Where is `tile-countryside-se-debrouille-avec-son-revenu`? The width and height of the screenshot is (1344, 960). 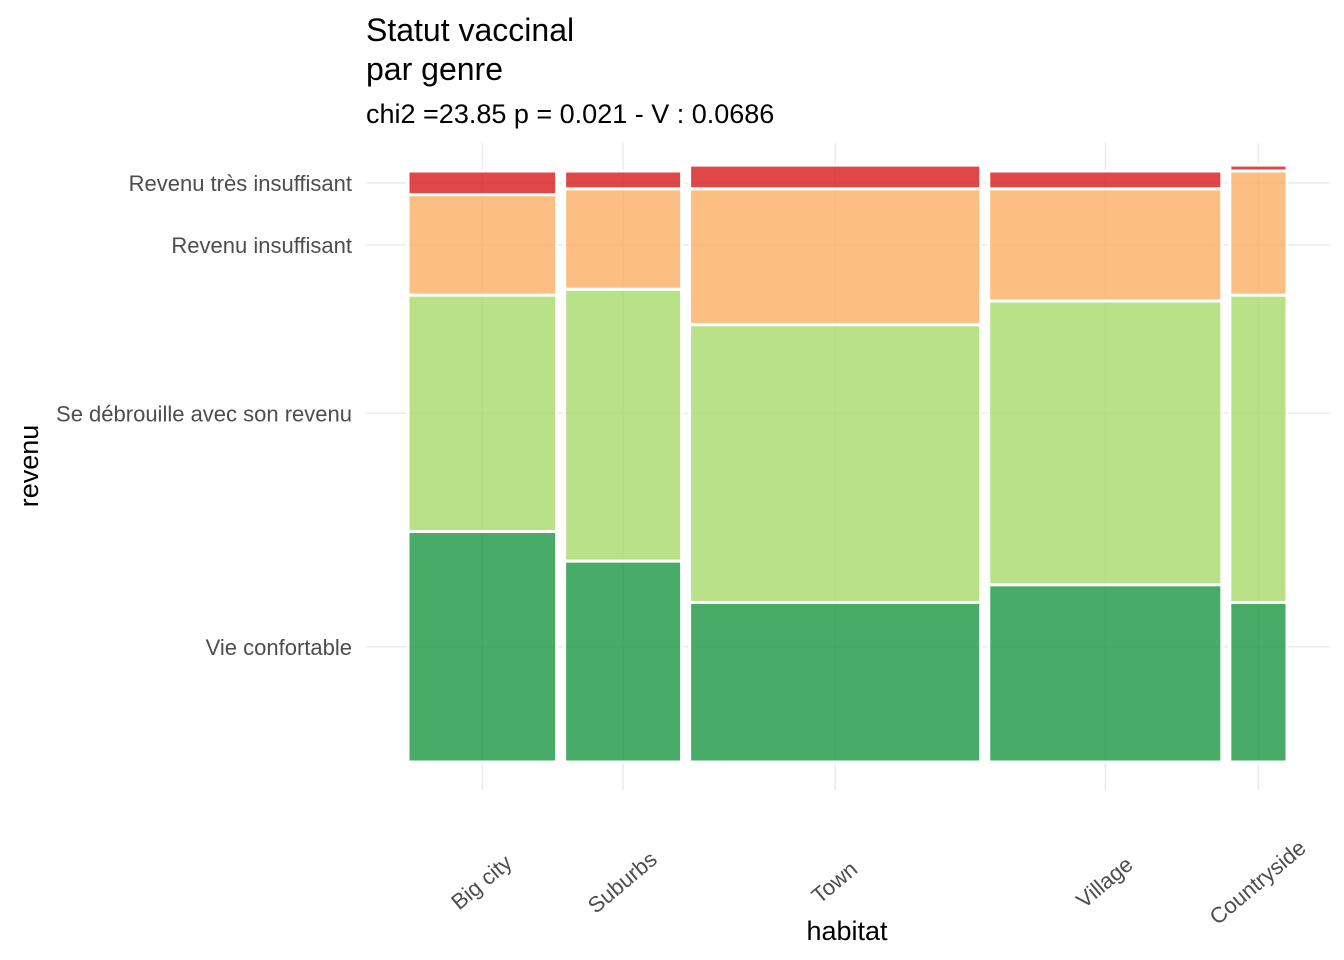 tile-countryside-se-debrouille-avec-son-revenu is located at coordinates (1258, 448).